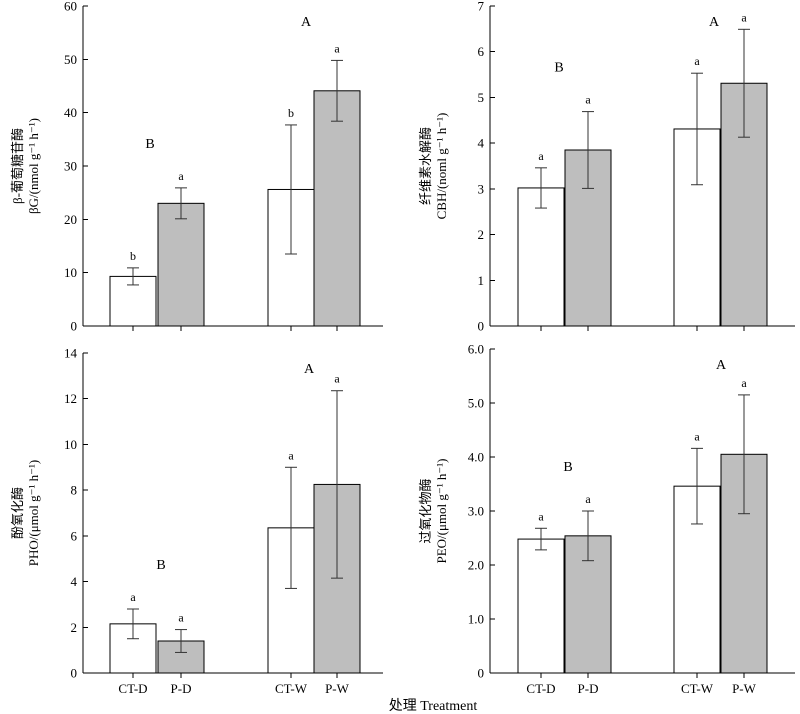 This screenshot has width=800, height=714. What do you see at coordinates (71, 353) in the screenshot?
I see `y-tick-label: 14` at bounding box center [71, 353].